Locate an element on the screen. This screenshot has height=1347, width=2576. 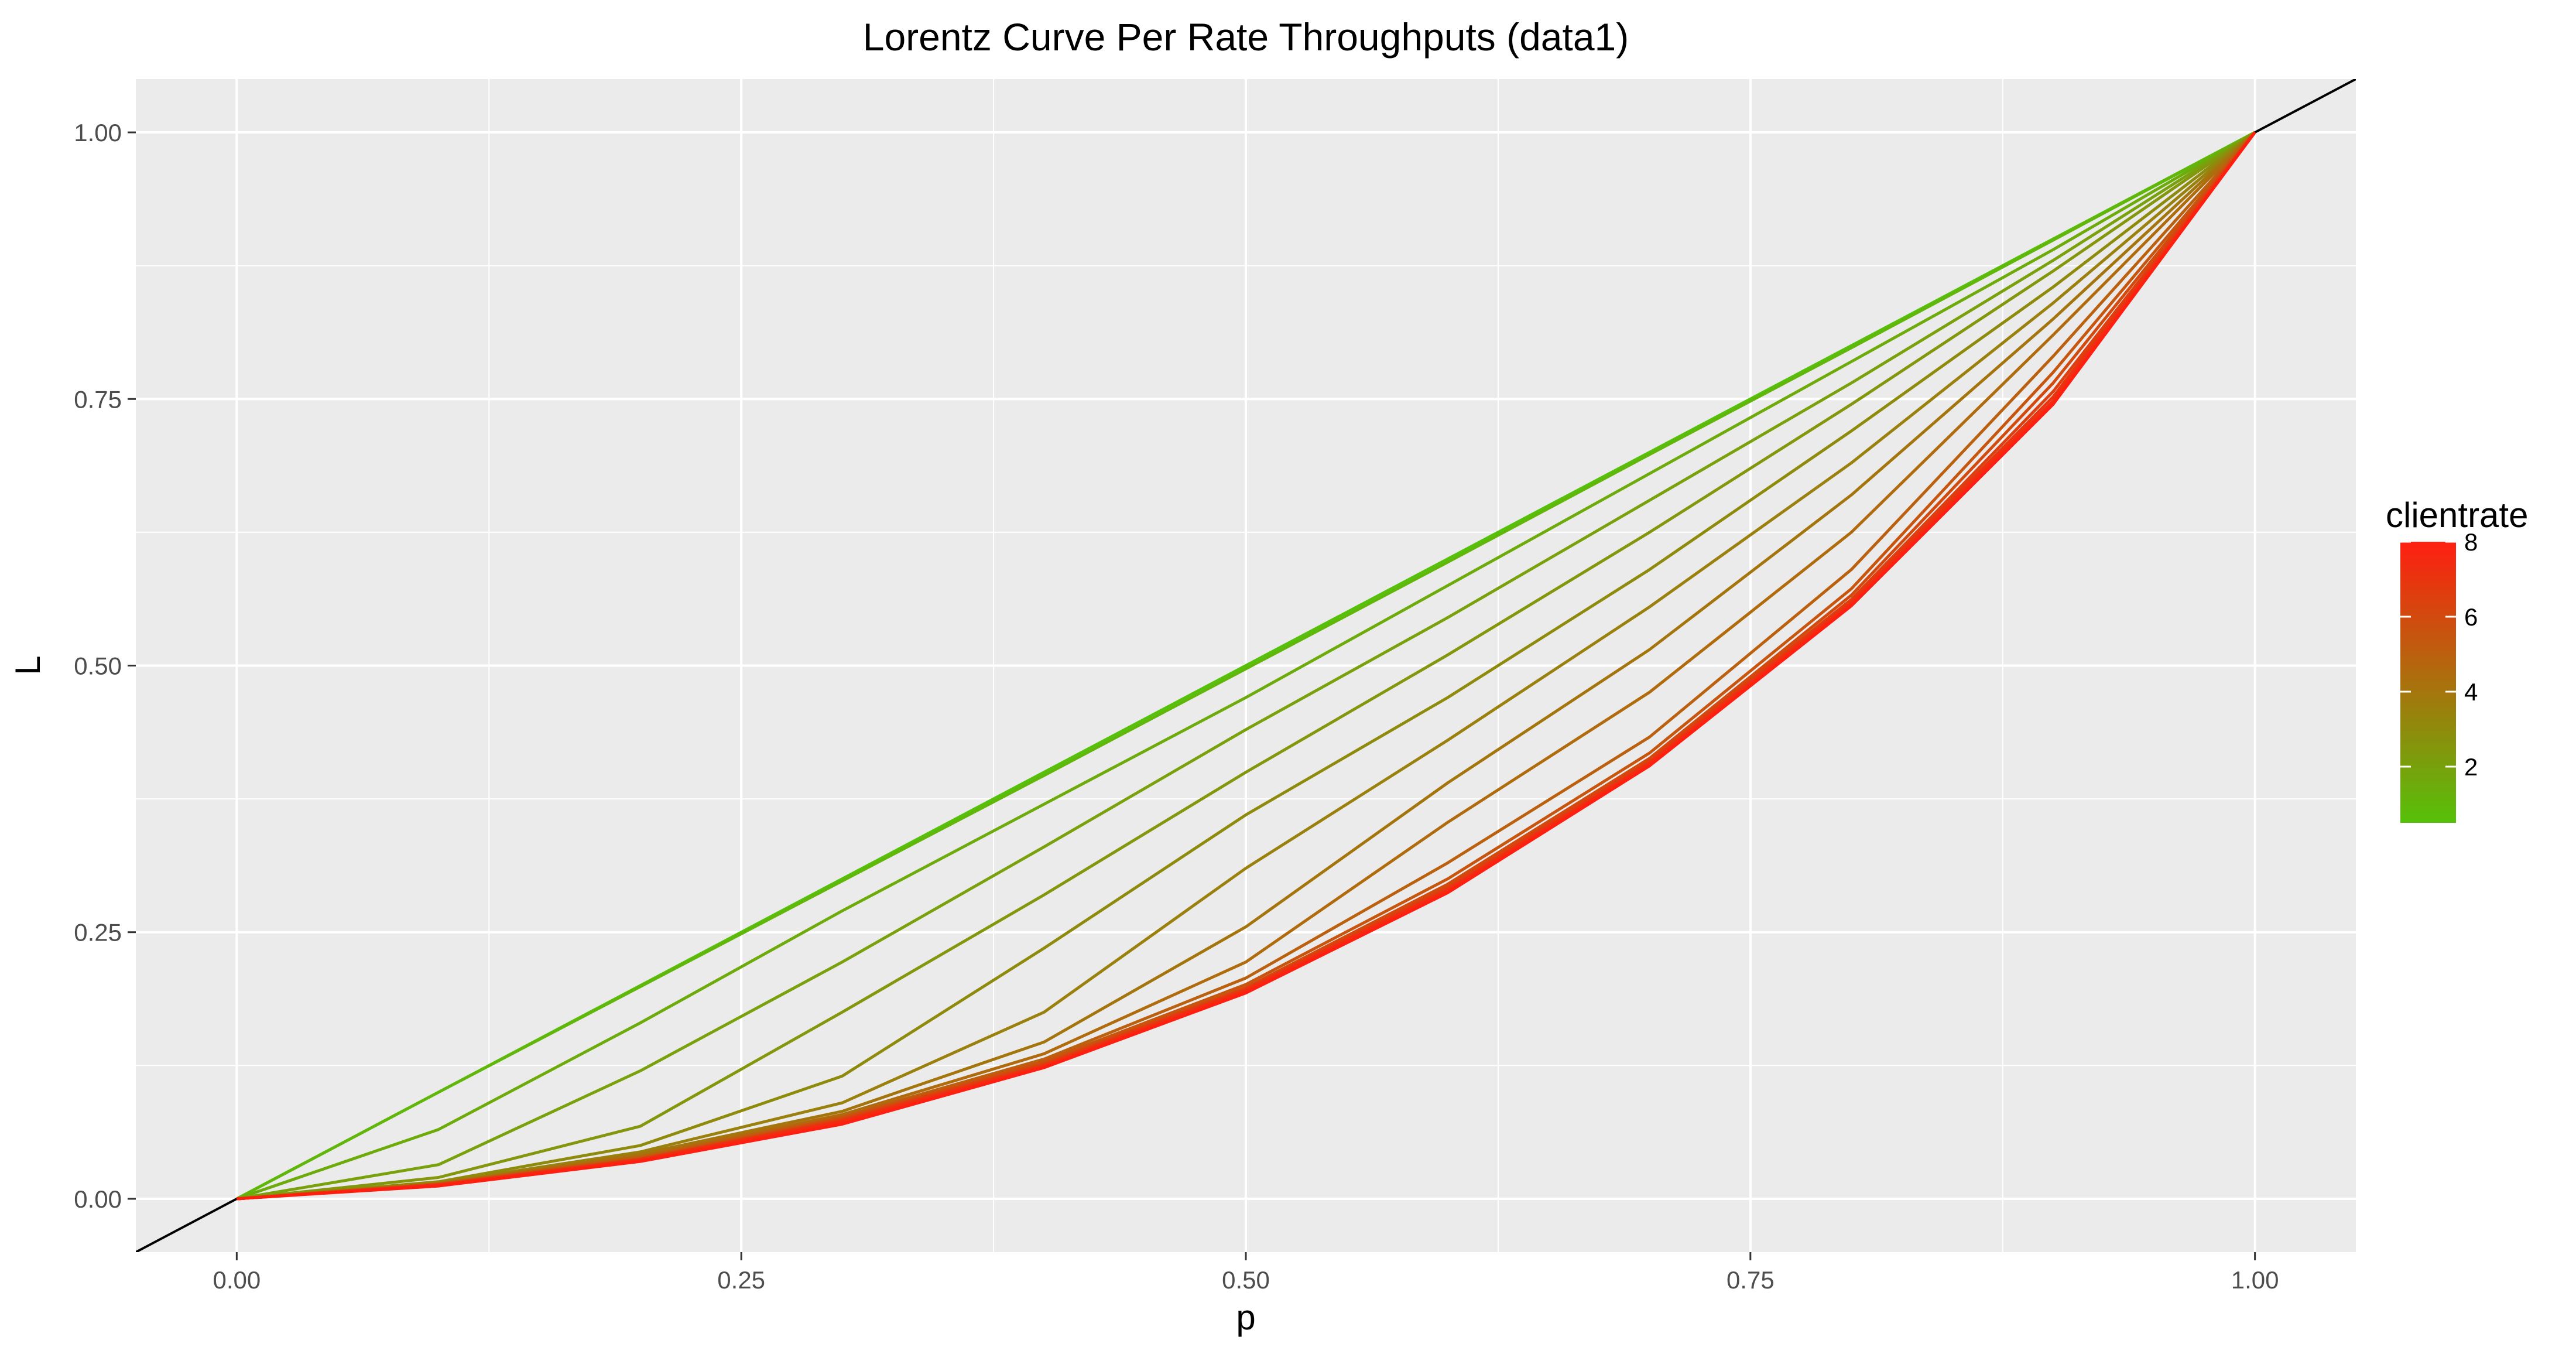
legend-colorbar is located at coordinates (2428, 682).